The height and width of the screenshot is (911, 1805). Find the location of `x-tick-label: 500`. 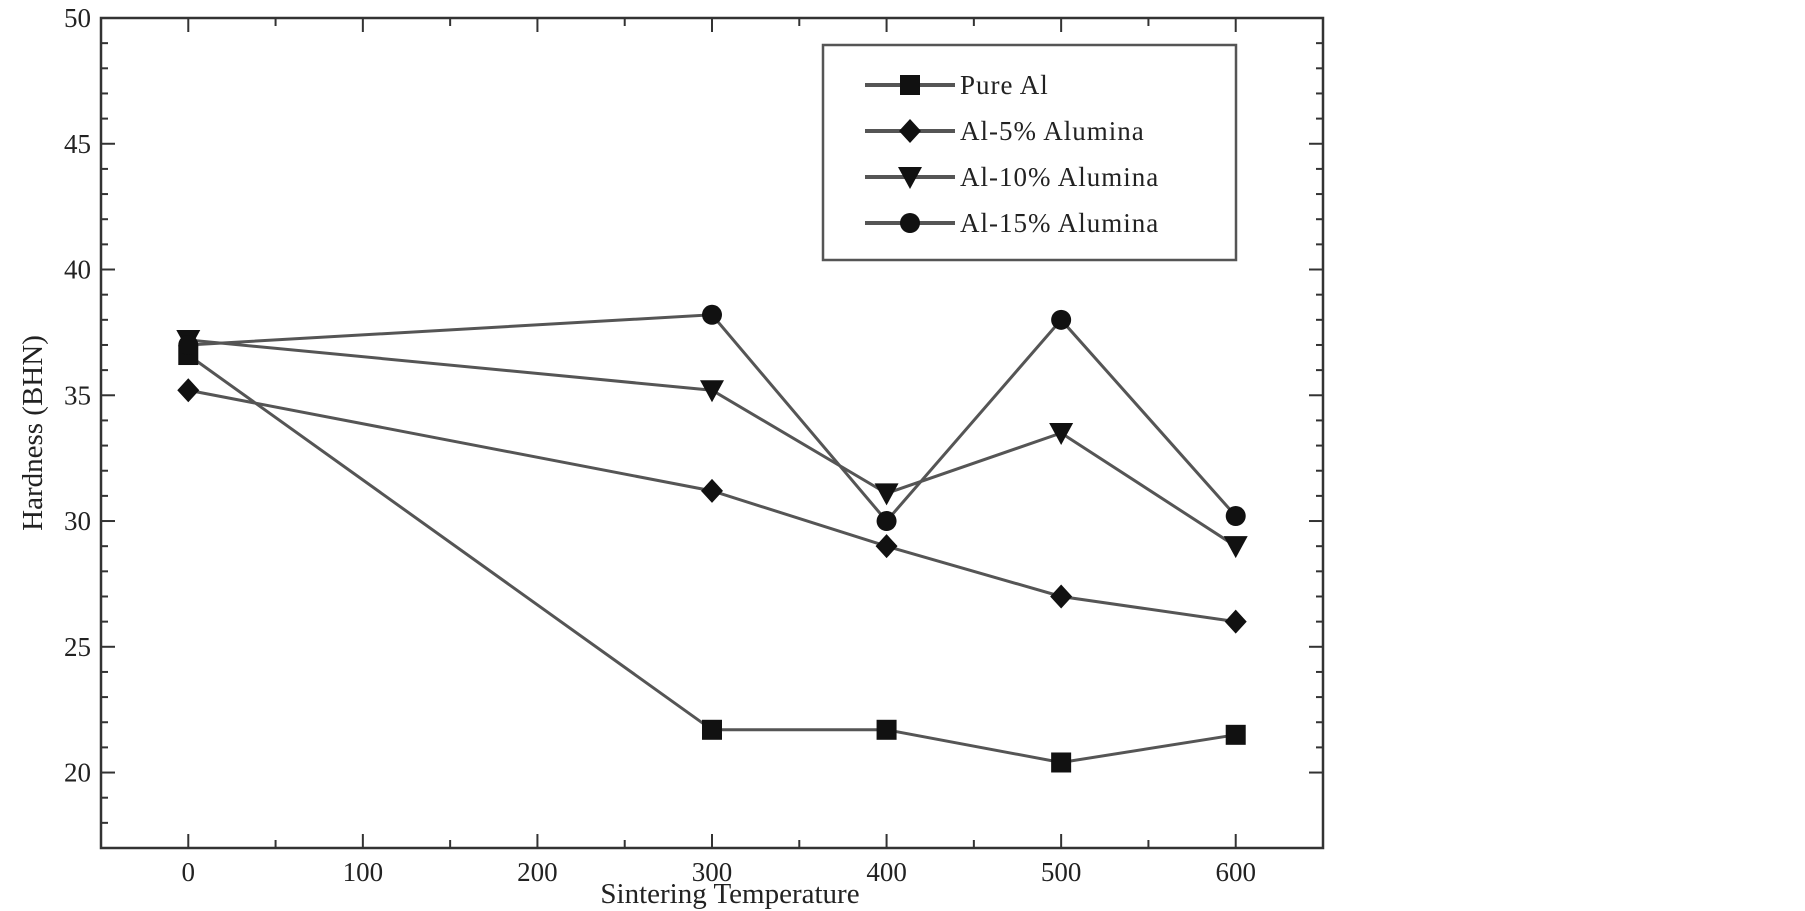

x-tick-label: 500 is located at coordinates (1061, 872).